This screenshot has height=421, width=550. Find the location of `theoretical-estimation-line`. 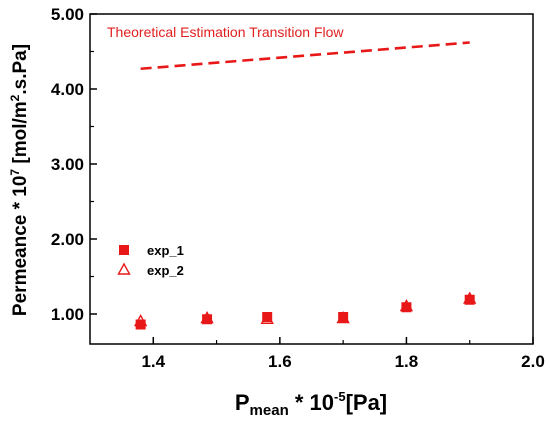

theoretical-estimation-line is located at coordinates (305, 56).